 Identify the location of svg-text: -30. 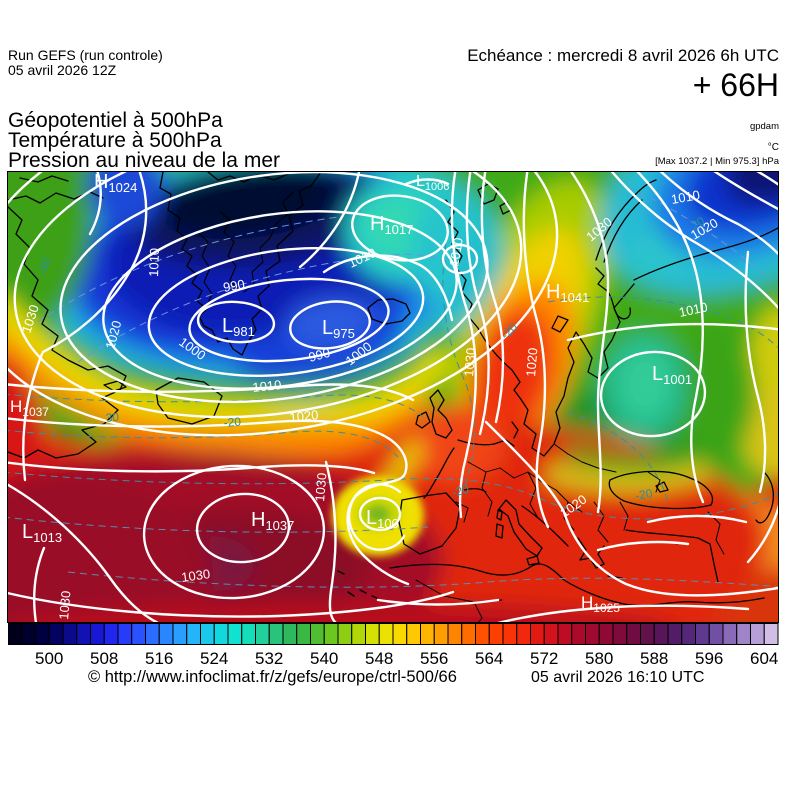
(44, 266).